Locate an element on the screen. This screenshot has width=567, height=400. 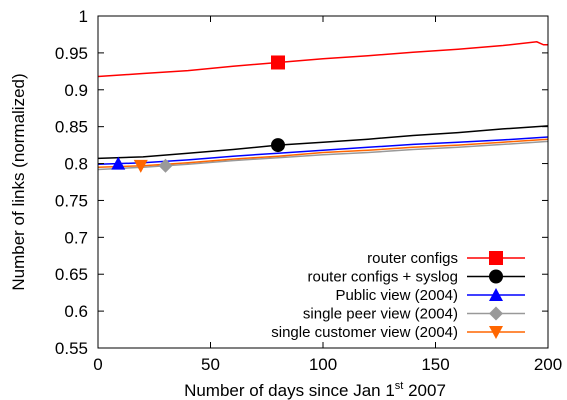
x-tick-label: 150 is located at coordinates (435, 364).